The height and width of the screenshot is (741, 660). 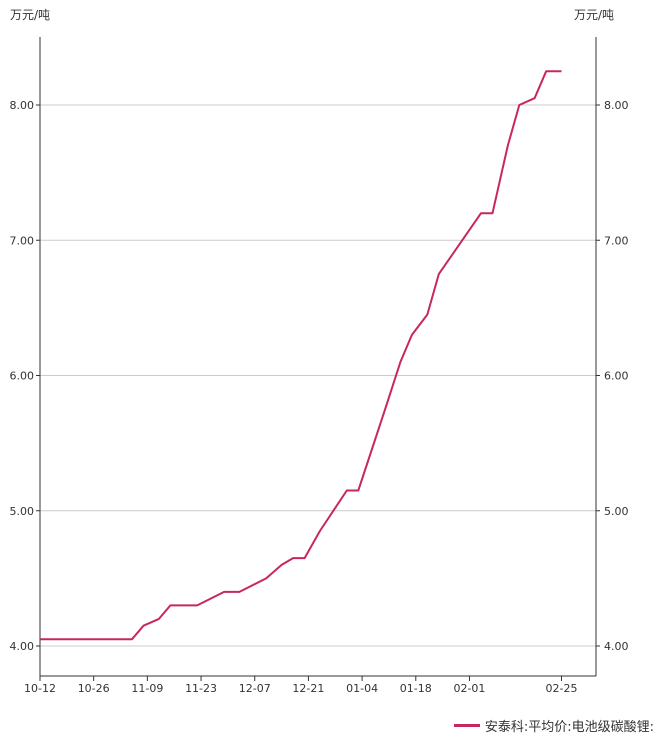 I want to click on x-tick-label: 02-01, so click(x=469, y=688).